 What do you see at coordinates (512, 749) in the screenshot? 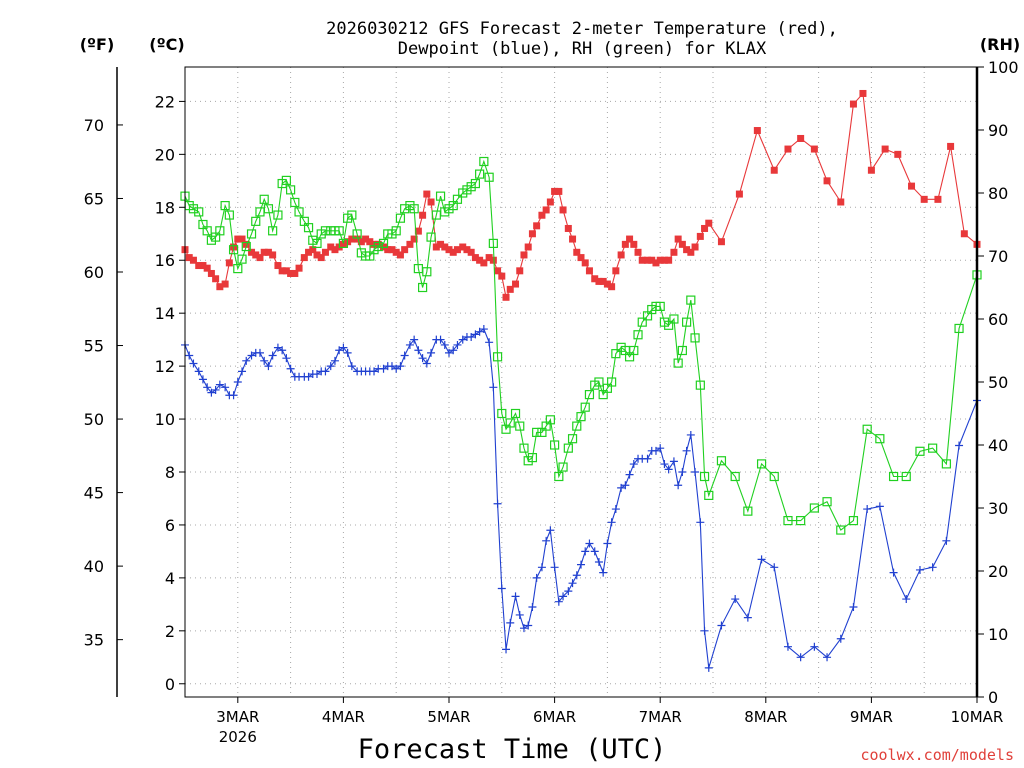
I see `x-axis-title: Forecast Time (UTC)` at bounding box center [512, 749].